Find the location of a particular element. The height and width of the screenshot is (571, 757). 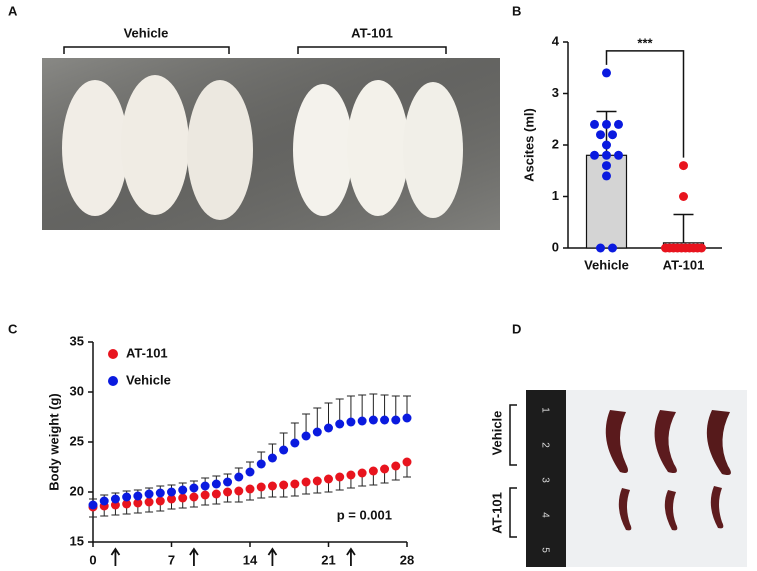

y-tick-label: 4 is located at coordinates (556, 40).